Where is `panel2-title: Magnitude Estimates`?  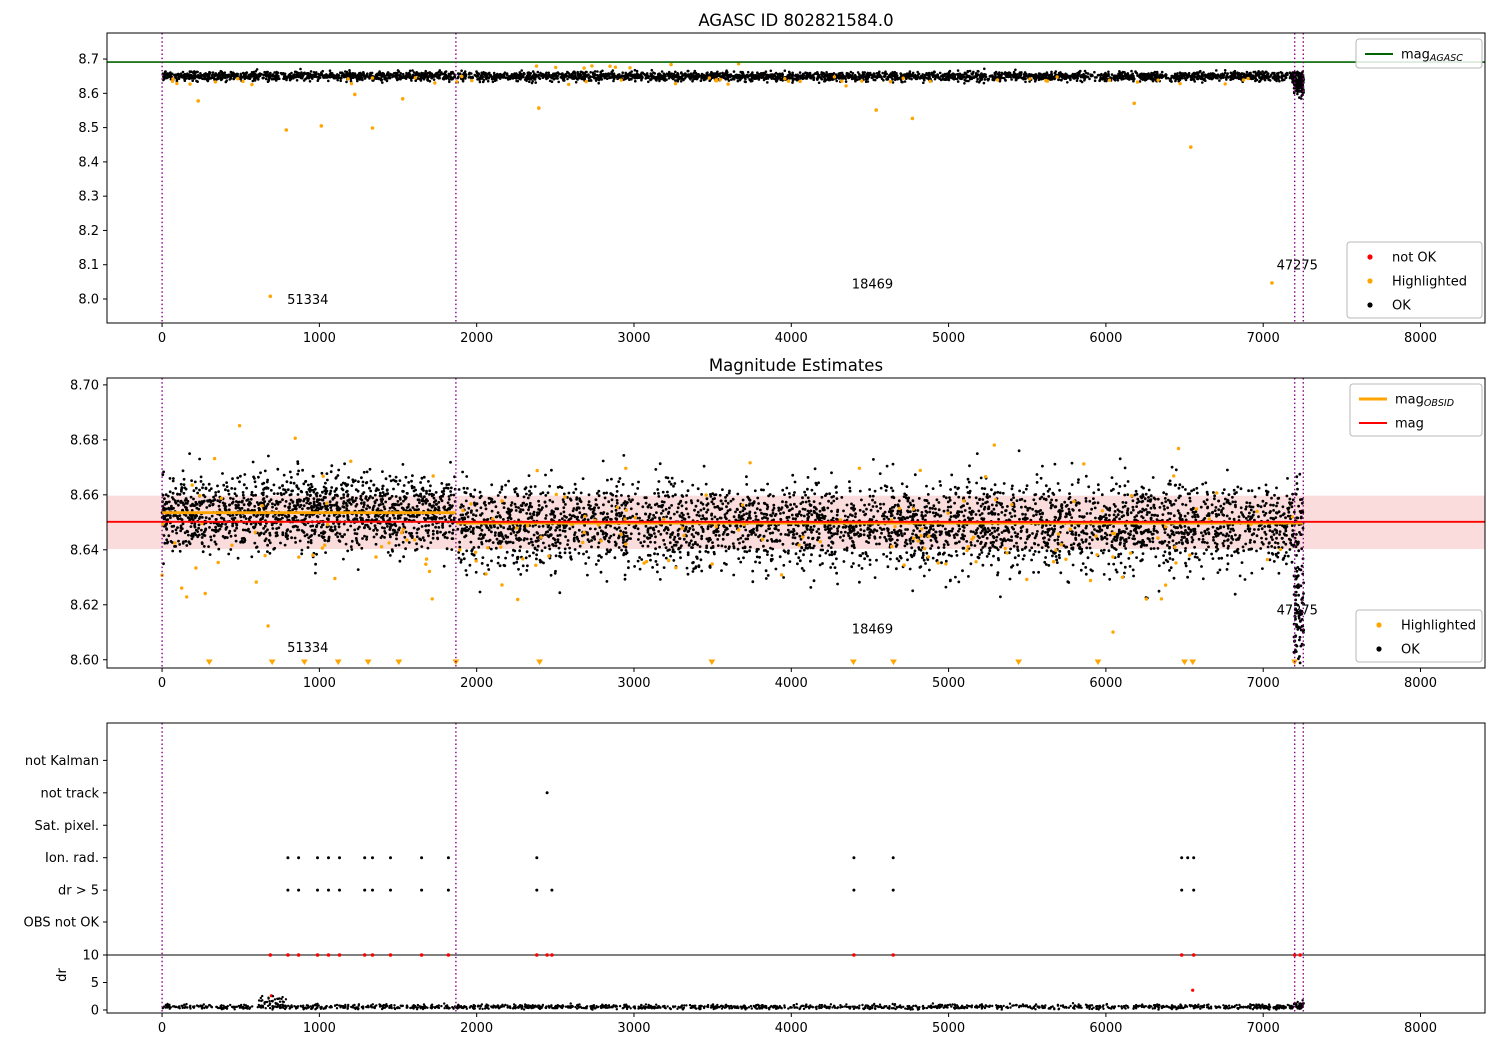
panel2-title: Magnitude Estimates is located at coordinates (796, 365).